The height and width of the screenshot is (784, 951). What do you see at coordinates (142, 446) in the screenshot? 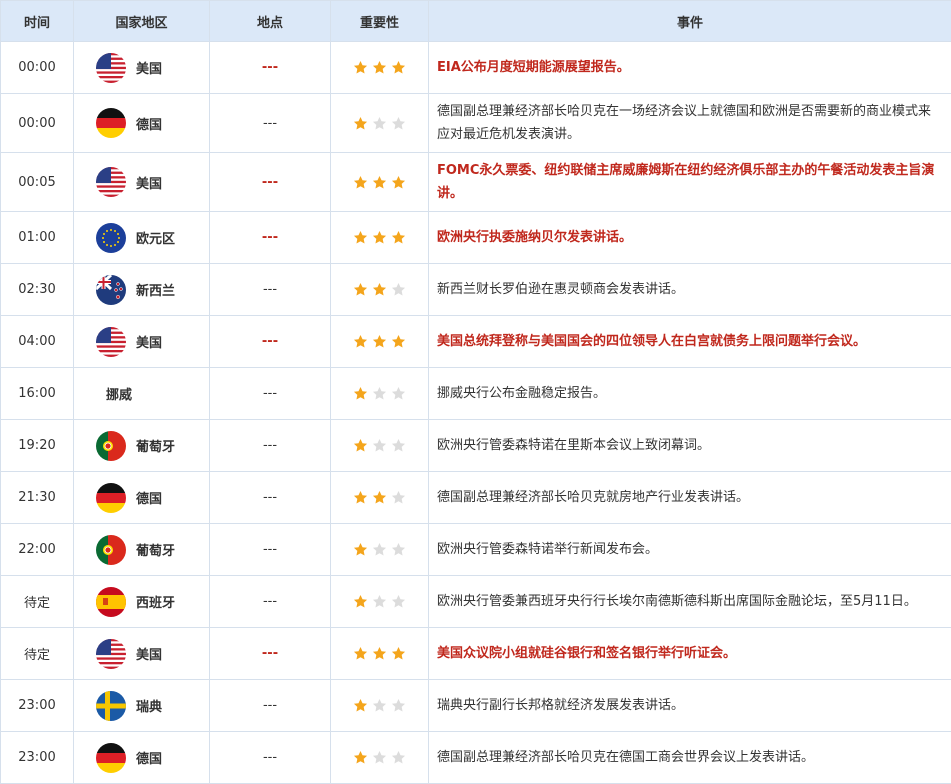
I see `country-cell: 葡萄牙` at bounding box center [142, 446].